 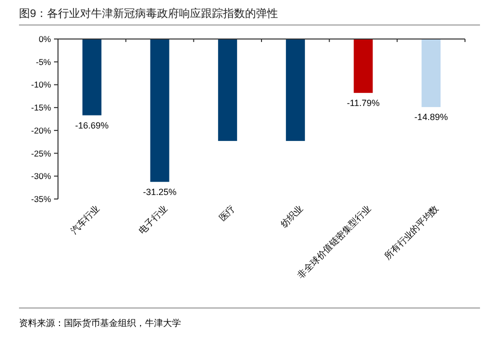 I want to click on x-tick-label: 医疗, so click(x=227, y=213).